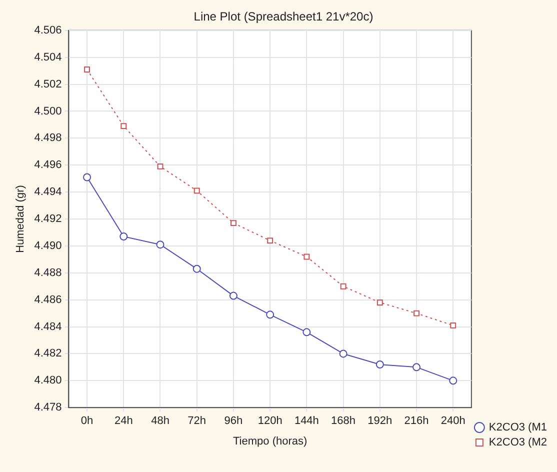 This screenshot has height=472, width=557. I want to click on legend-label: K2CO3 (M2, so click(518, 442).